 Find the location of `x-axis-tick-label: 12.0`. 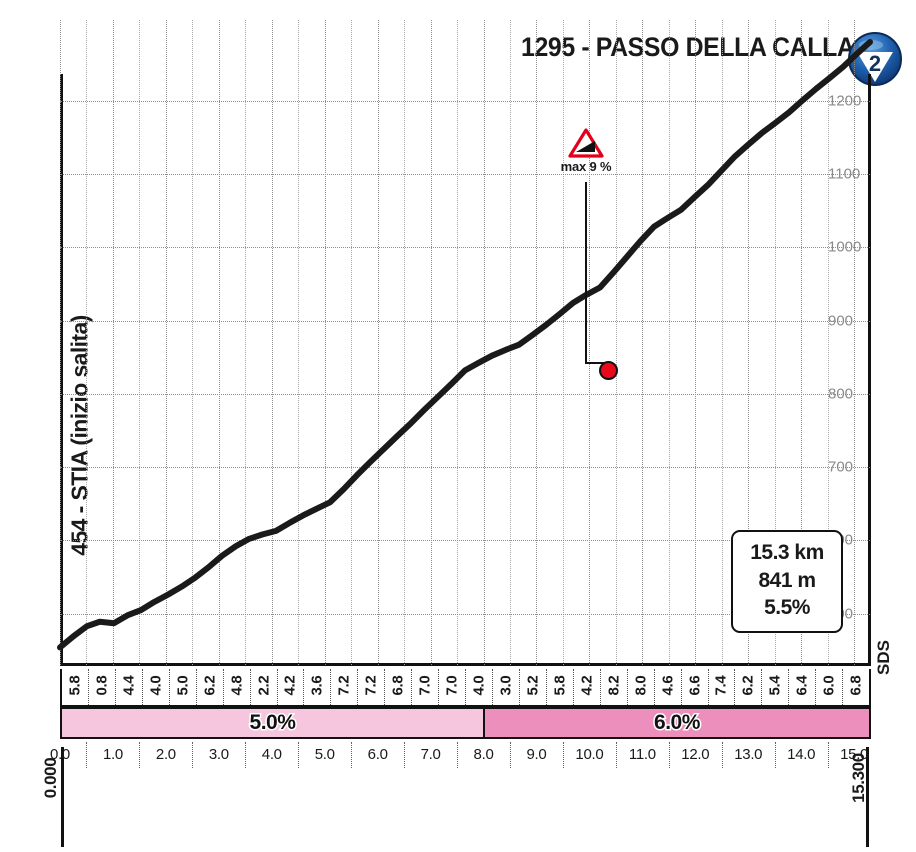

x-axis-tick-label: 12.0 is located at coordinates (695, 754).